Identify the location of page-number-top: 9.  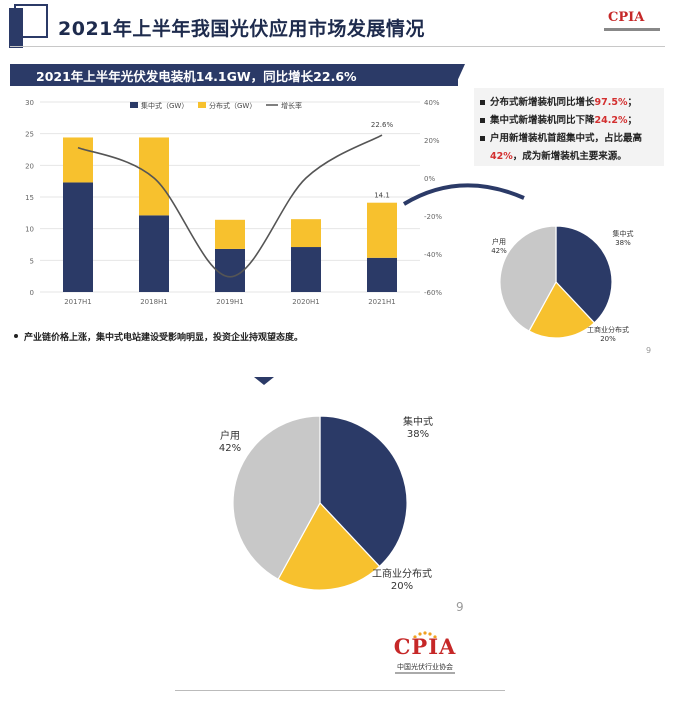
(649, 350).